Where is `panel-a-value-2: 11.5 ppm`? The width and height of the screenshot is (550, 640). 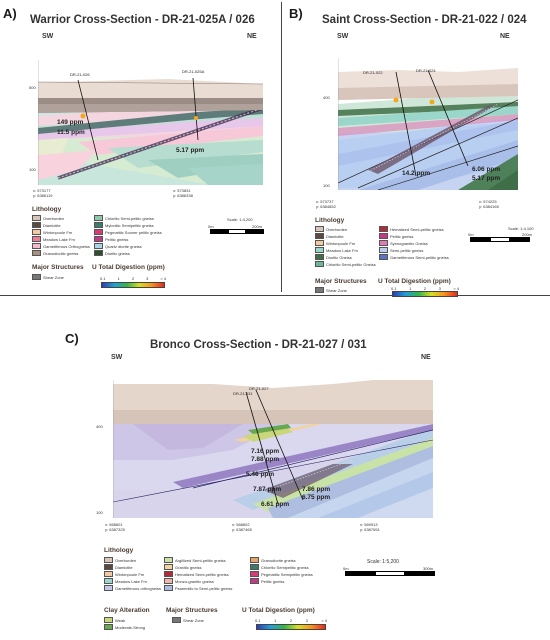
panel-a-value-2: 11.5 ppm is located at coordinates (71, 132).